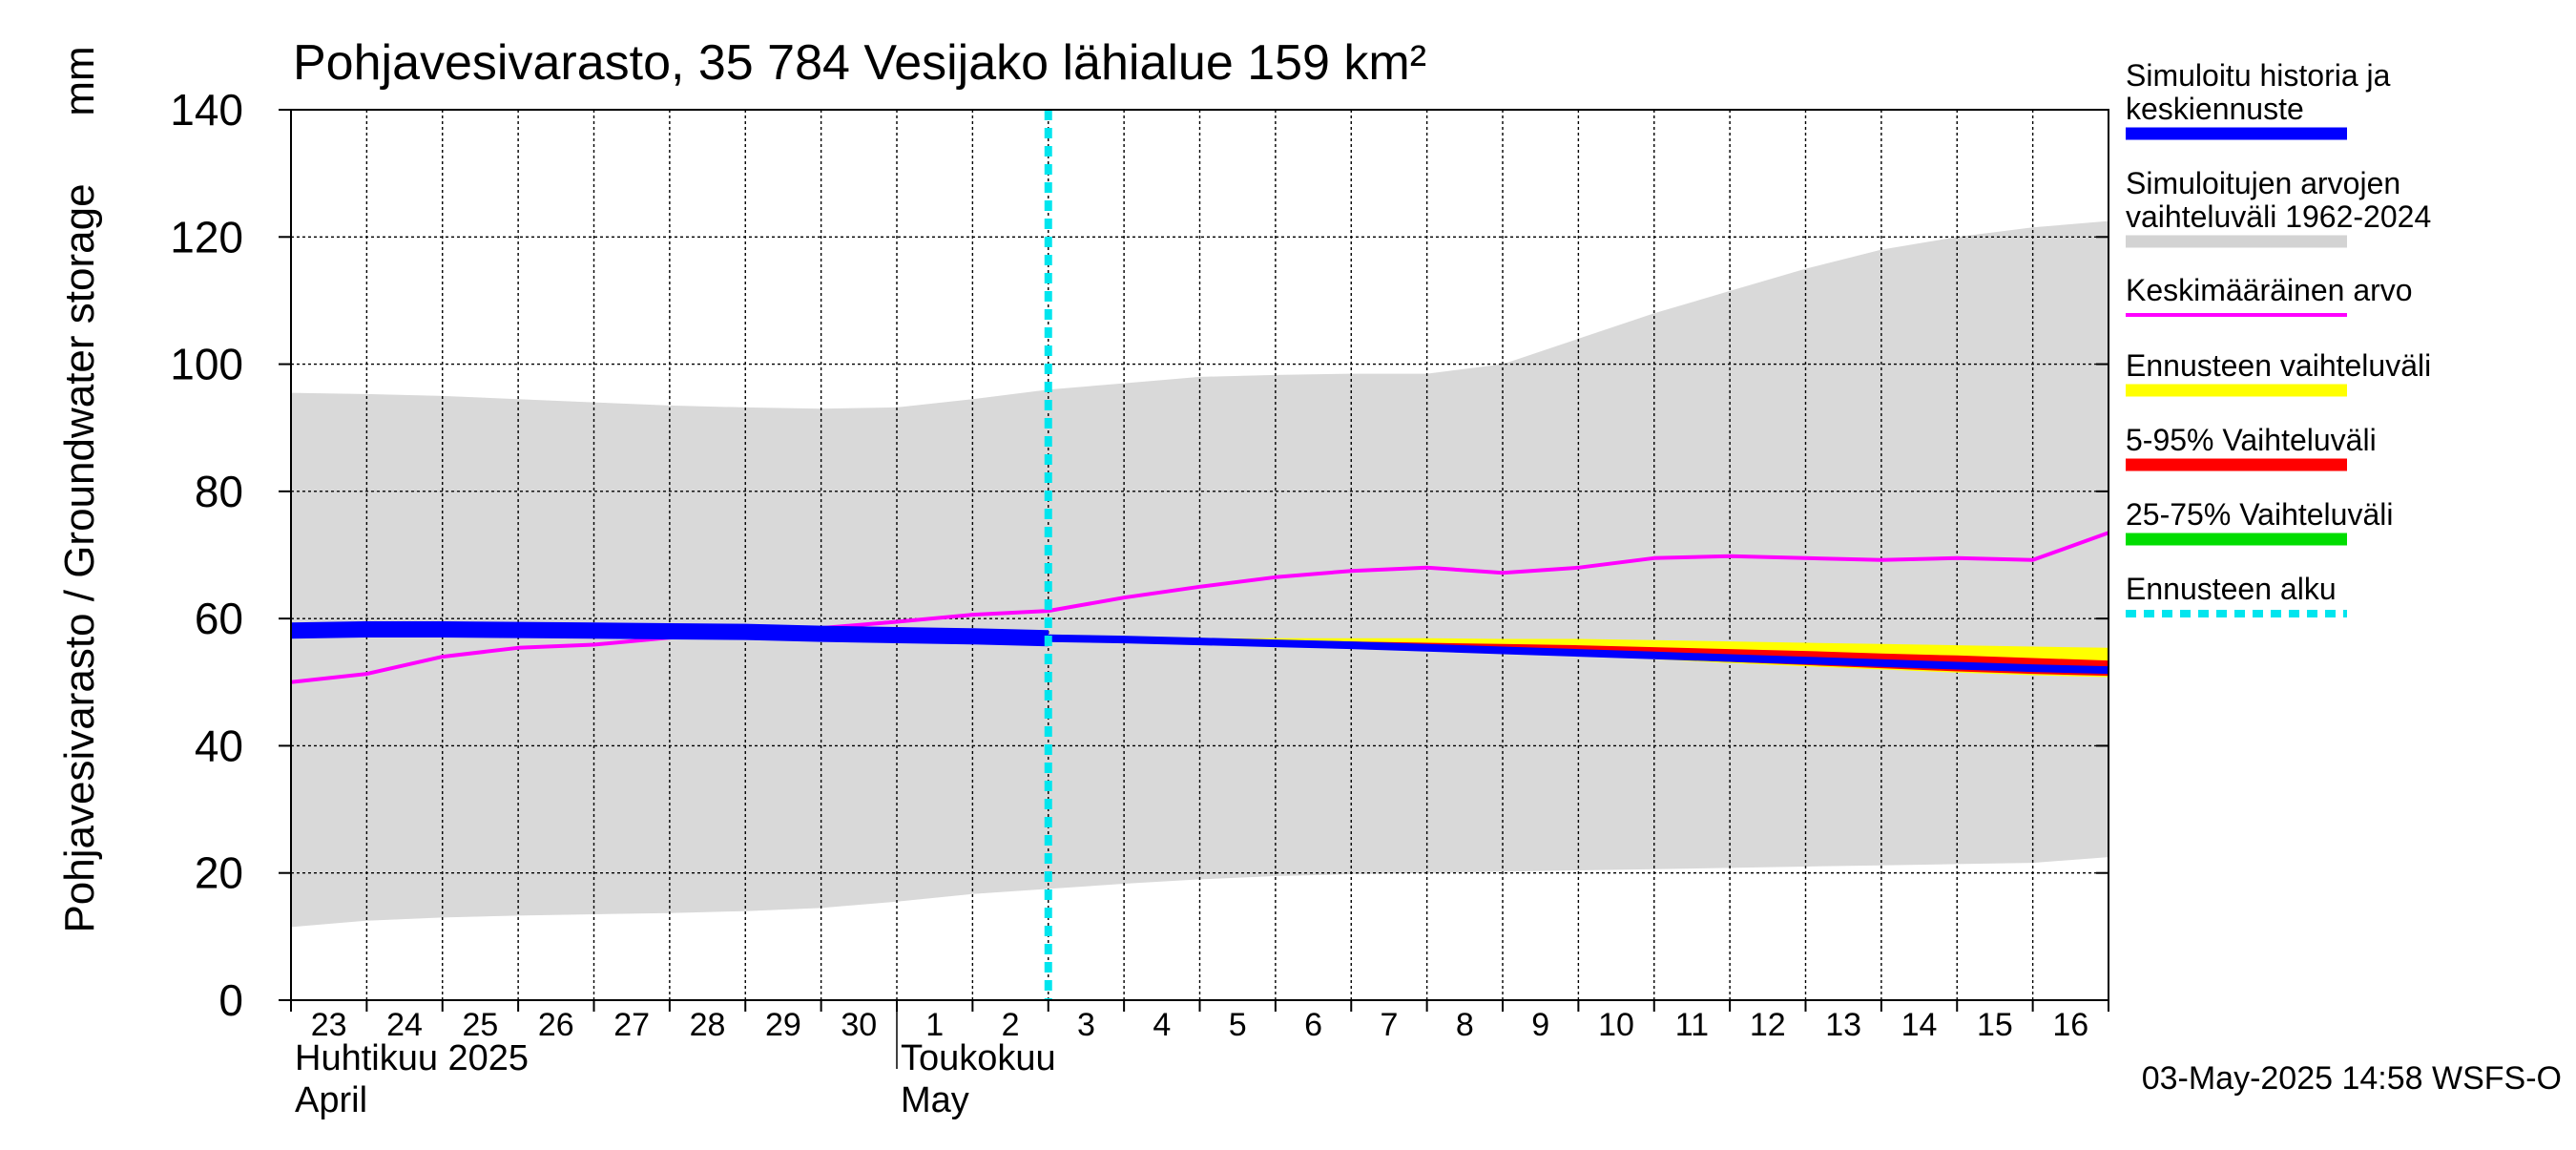 This screenshot has width=2576, height=1150. What do you see at coordinates (230, 1000) in the screenshot?
I see `y-tick-label: 0` at bounding box center [230, 1000].